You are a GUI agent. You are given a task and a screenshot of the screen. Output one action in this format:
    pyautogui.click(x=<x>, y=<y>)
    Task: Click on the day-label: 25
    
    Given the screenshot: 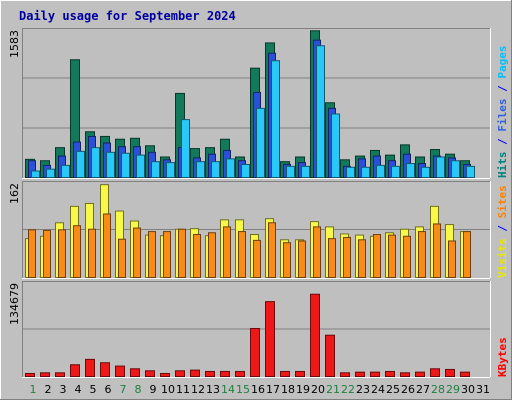 What is the action you would take?
    pyautogui.click(x=393, y=389)
    